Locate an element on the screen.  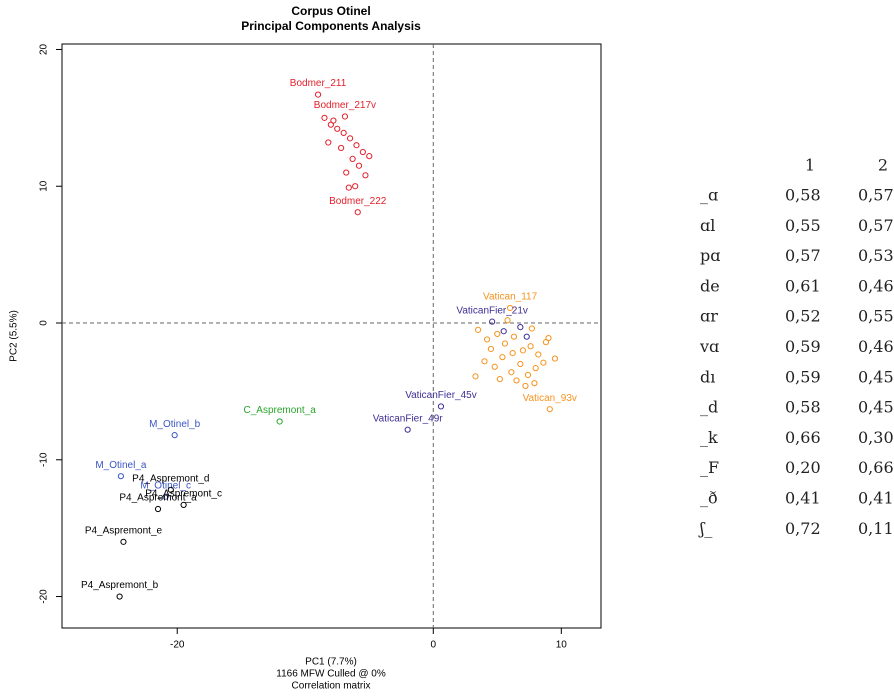
x-tick-label: 10 is located at coordinates (562, 645).